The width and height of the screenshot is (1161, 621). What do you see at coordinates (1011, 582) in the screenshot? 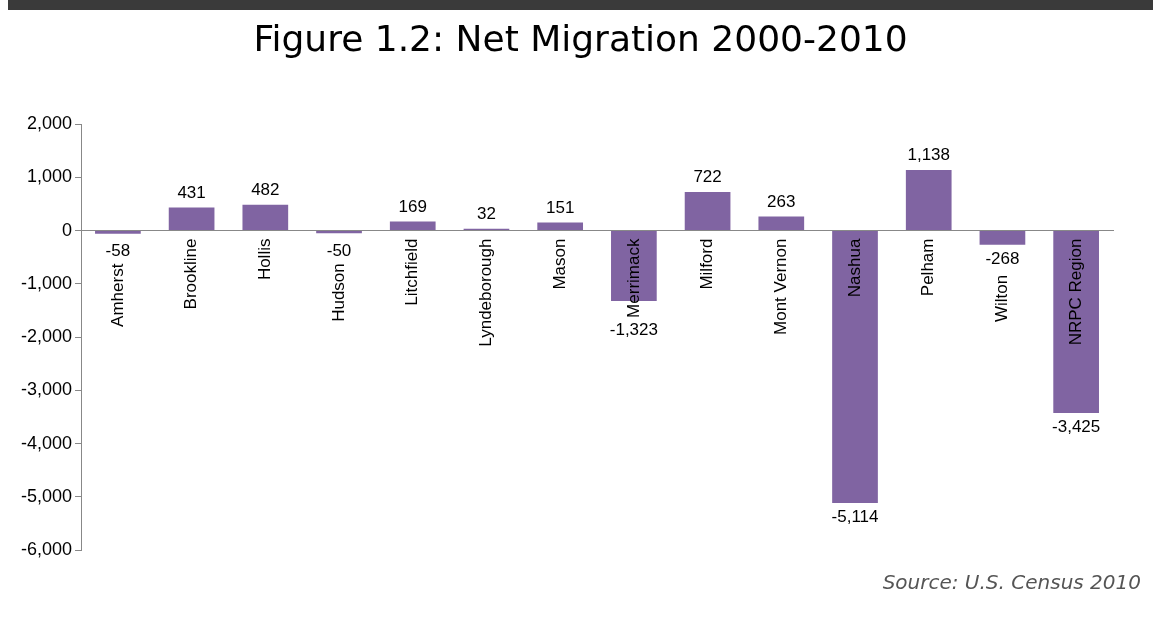
I see `source-note: Source: U.S. Census 2010` at bounding box center [1011, 582].